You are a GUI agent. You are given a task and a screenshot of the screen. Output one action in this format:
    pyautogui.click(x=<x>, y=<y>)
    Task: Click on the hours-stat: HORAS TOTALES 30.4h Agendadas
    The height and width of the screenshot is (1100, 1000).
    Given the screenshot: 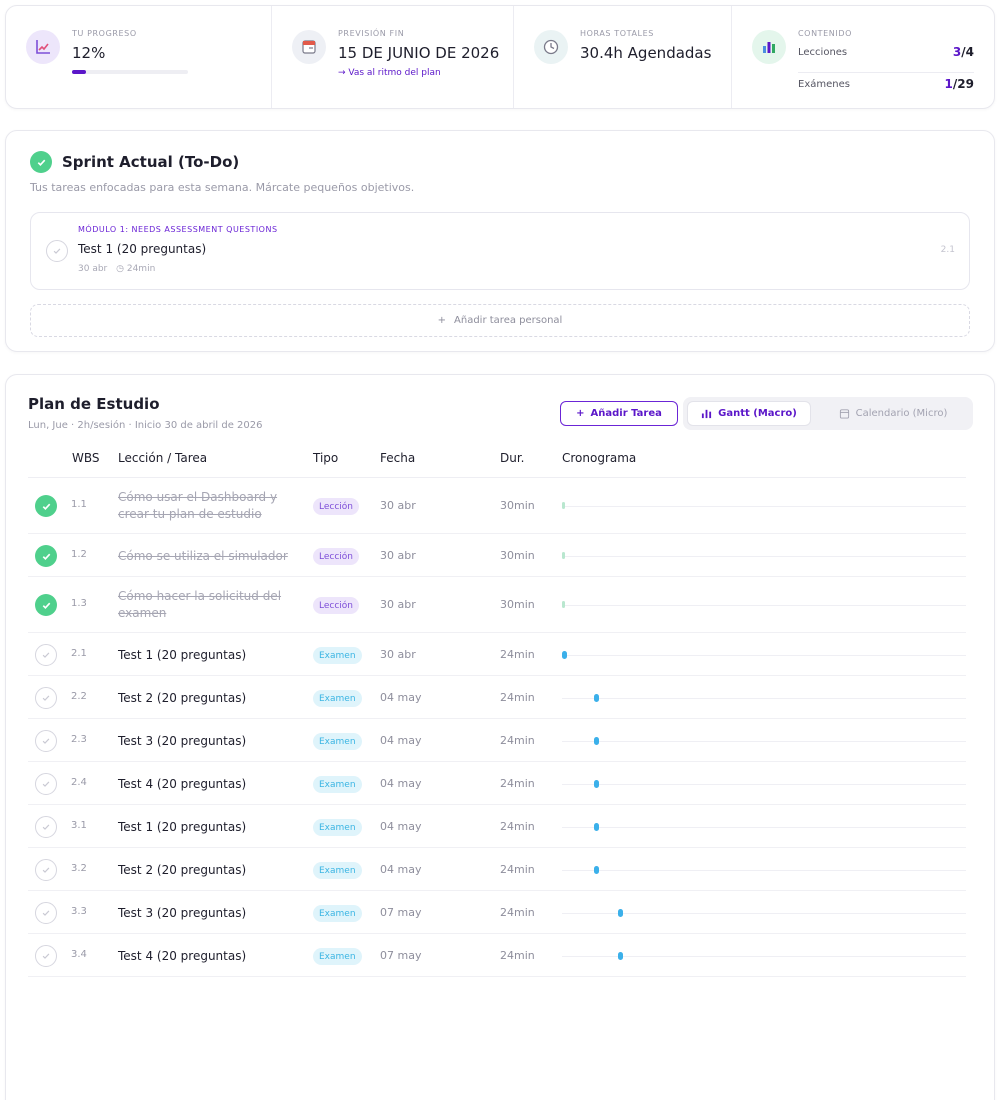 What is the action you would take?
    pyautogui.click(x=623, y=57)
    